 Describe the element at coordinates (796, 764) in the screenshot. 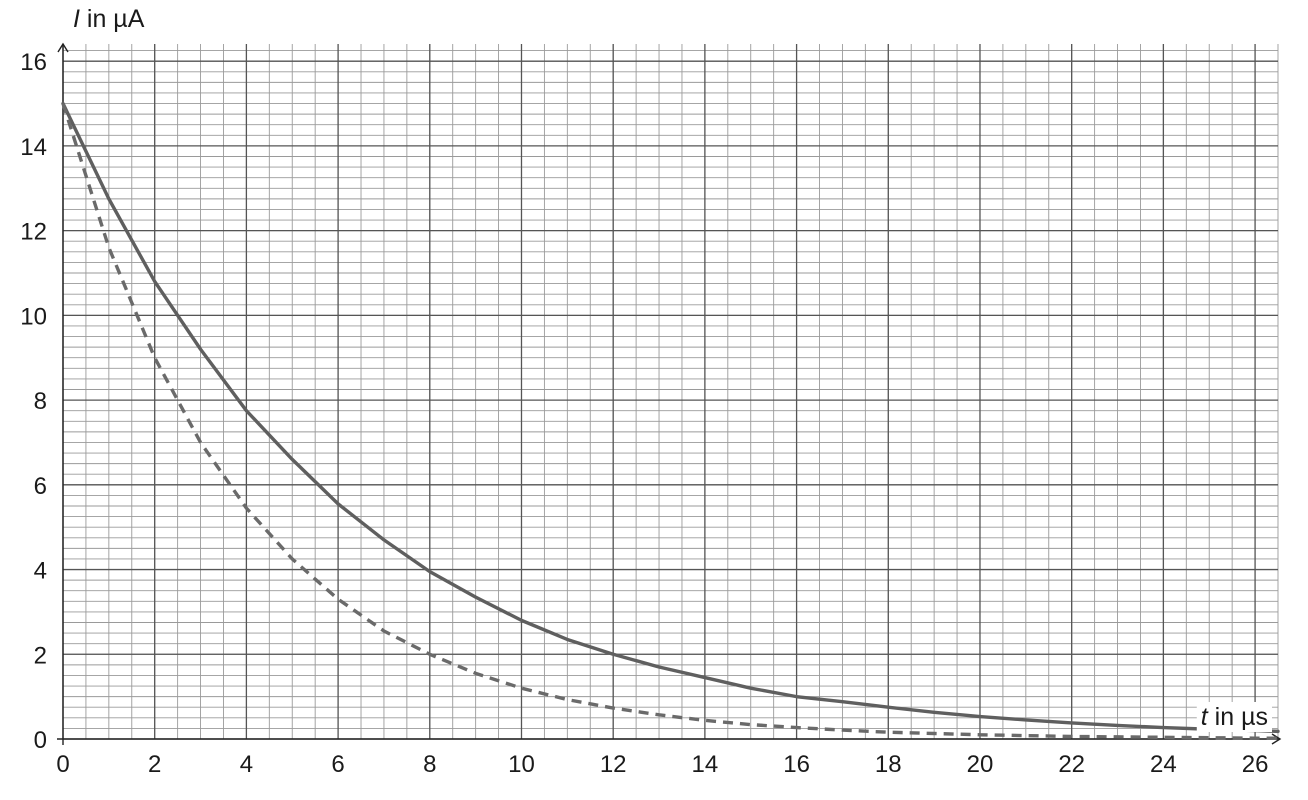

I see `x-tick-label: 16` at that location.